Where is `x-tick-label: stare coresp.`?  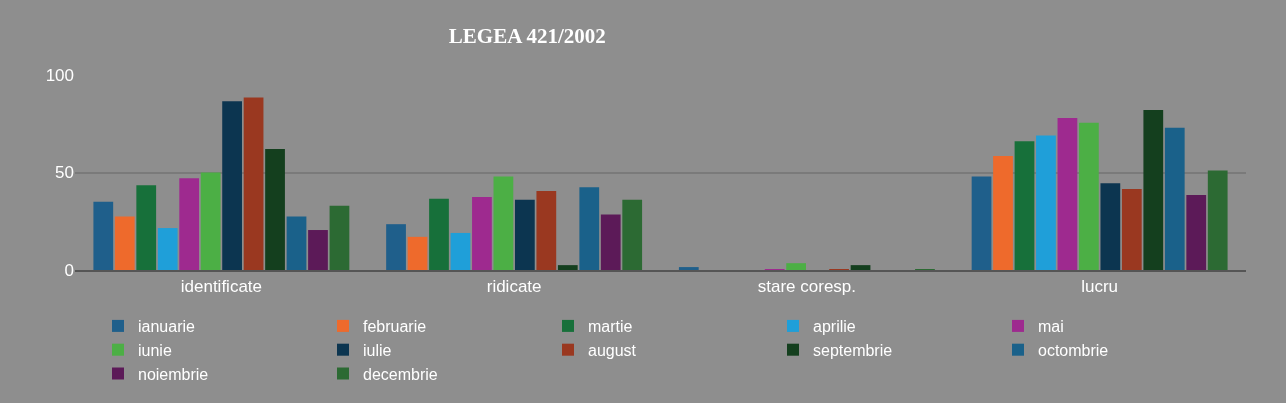 x-tick-label: stare coresp. is located at coordinates (807, 287).